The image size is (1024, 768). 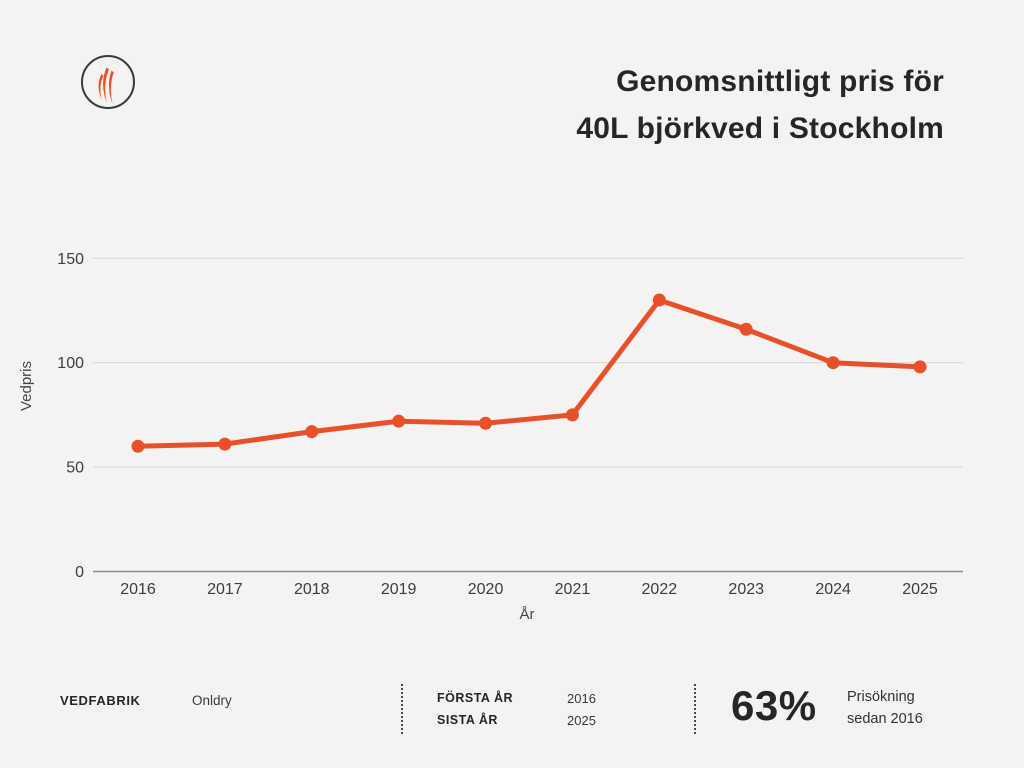 What do you see at coordinates (885, 708) in the screenshot?
I see `price-increase-caption: Prisökning sedan 2016` at bounding box center [885, 708].